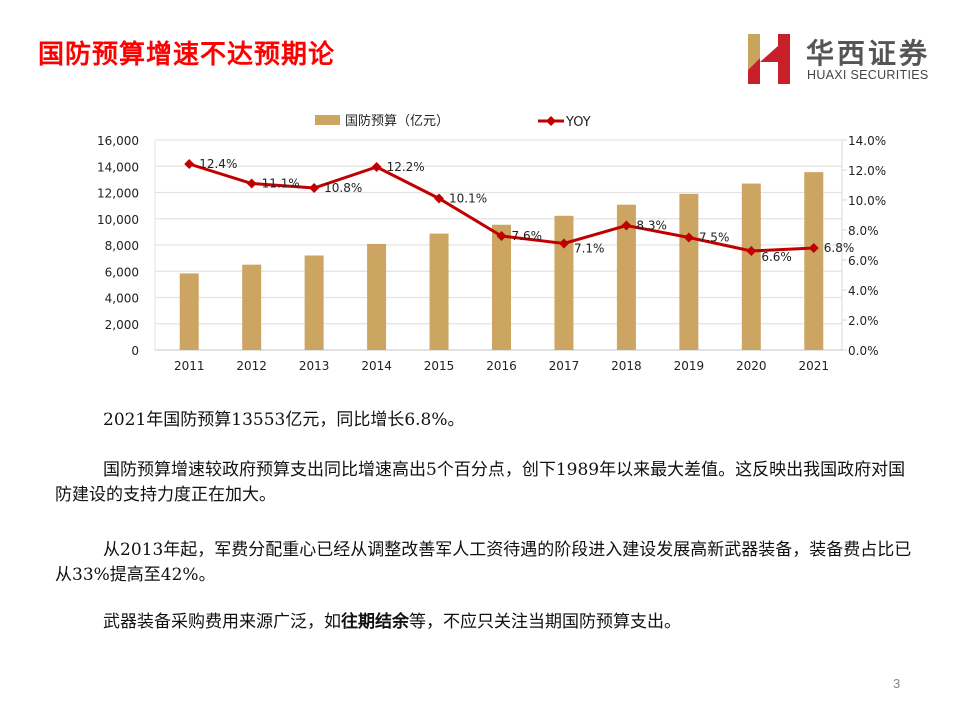  What do you see at coordinates (868, 53) in the screenshot?
I see `logo-name-cn: 华西证券` at bounding box center [868, 53].